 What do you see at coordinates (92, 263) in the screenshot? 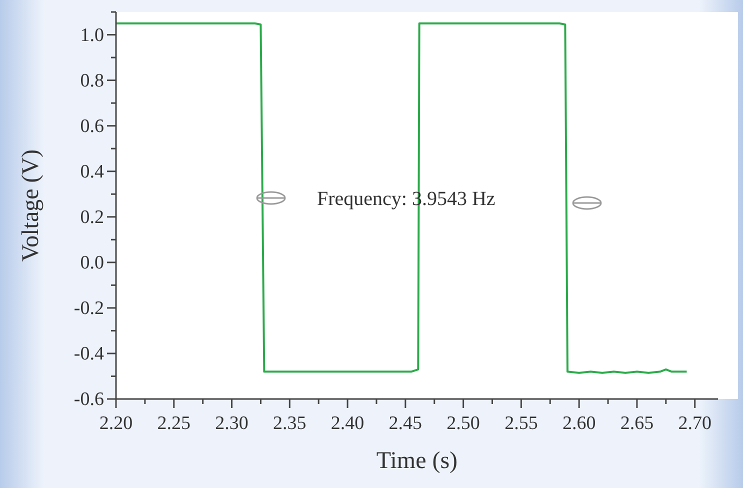
I see `y-tick-label: 0.0` at bounding box center [92, 263].